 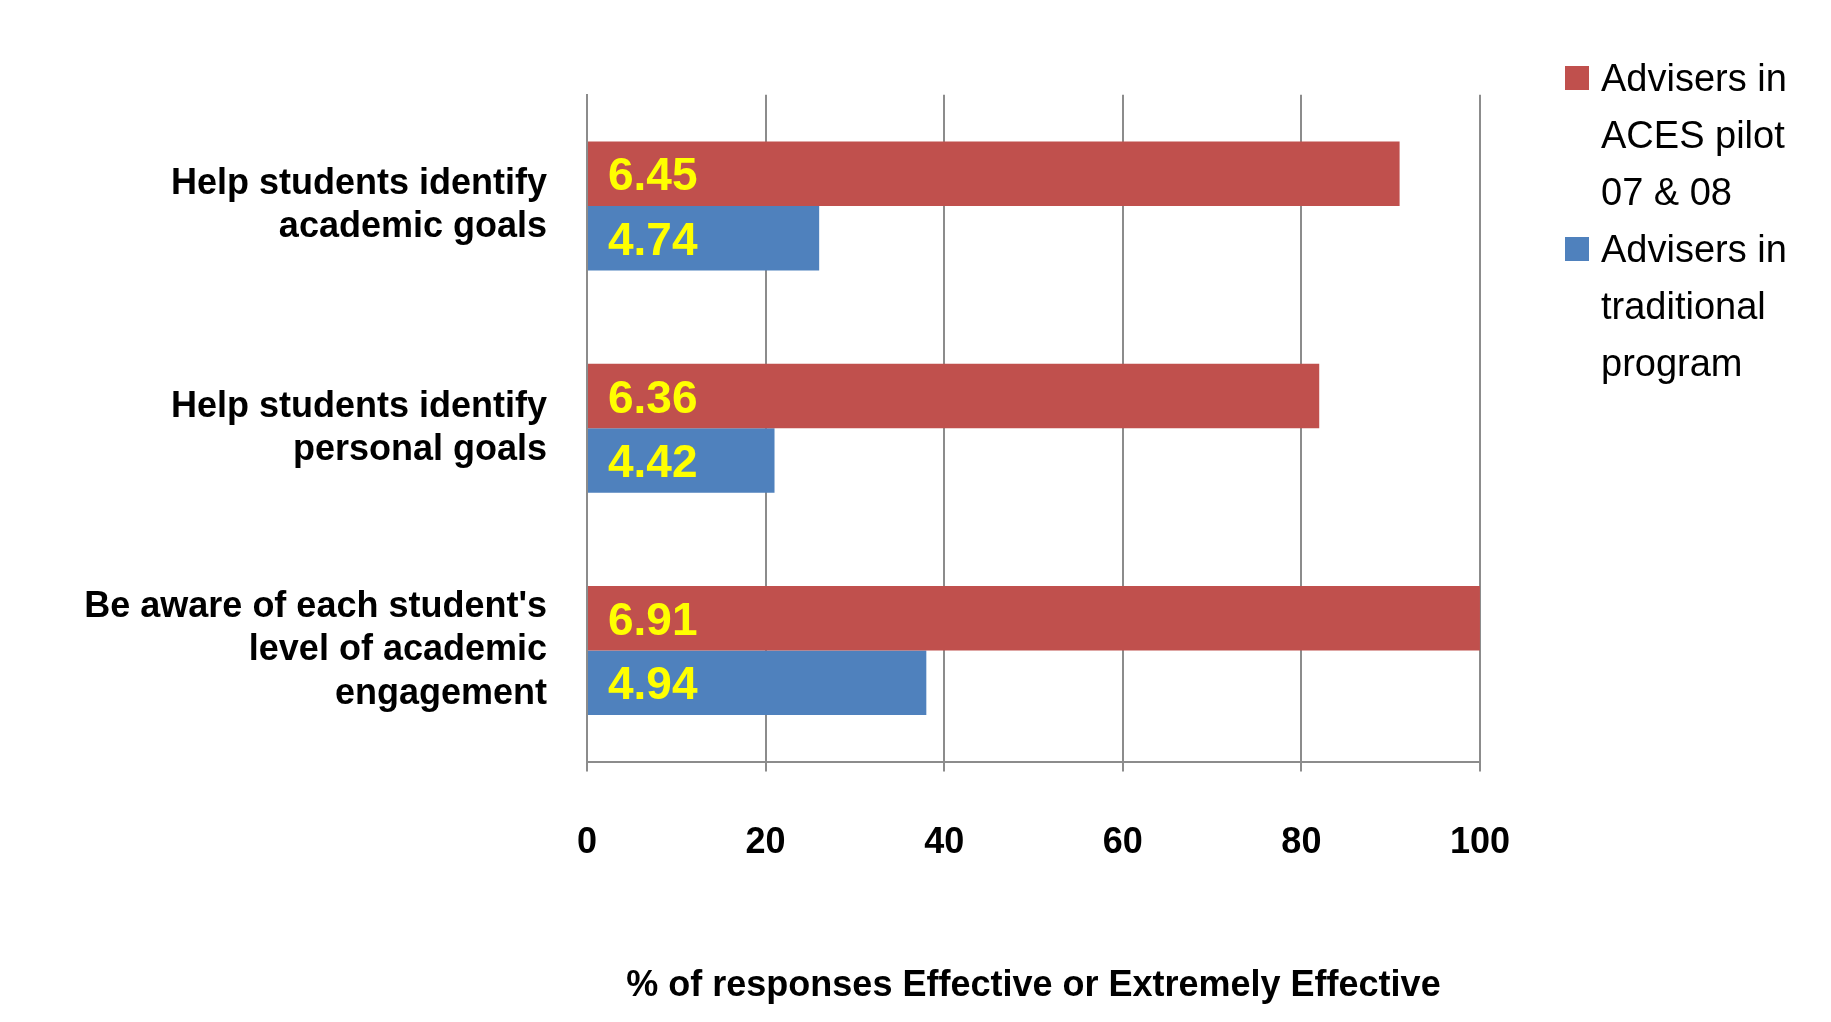 What do you see at coordinates (1694, 306) in the screenshot?
I see `legend-label: Advisers in traditional program` at bounding box center [1694, 306].